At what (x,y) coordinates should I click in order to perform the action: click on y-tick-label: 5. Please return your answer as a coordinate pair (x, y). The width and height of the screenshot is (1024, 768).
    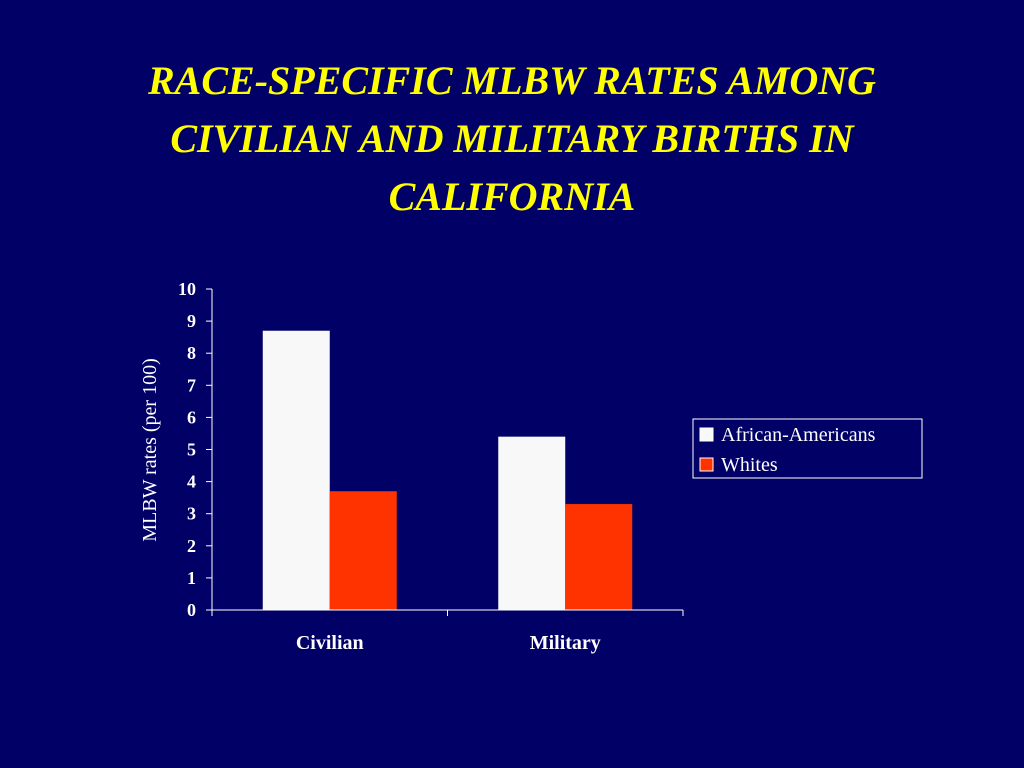
    Looking at the image, I should click on (191, 450).